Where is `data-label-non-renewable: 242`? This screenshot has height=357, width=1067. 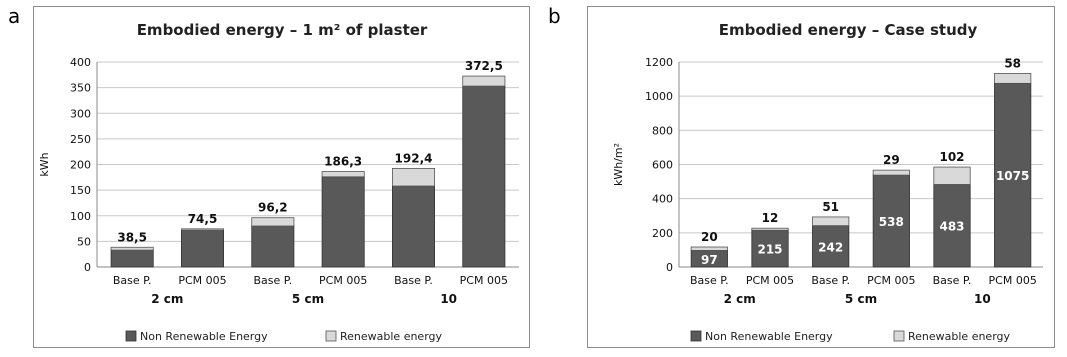
data-label-non-renewable: 242 is located at coordinates (830, 247).